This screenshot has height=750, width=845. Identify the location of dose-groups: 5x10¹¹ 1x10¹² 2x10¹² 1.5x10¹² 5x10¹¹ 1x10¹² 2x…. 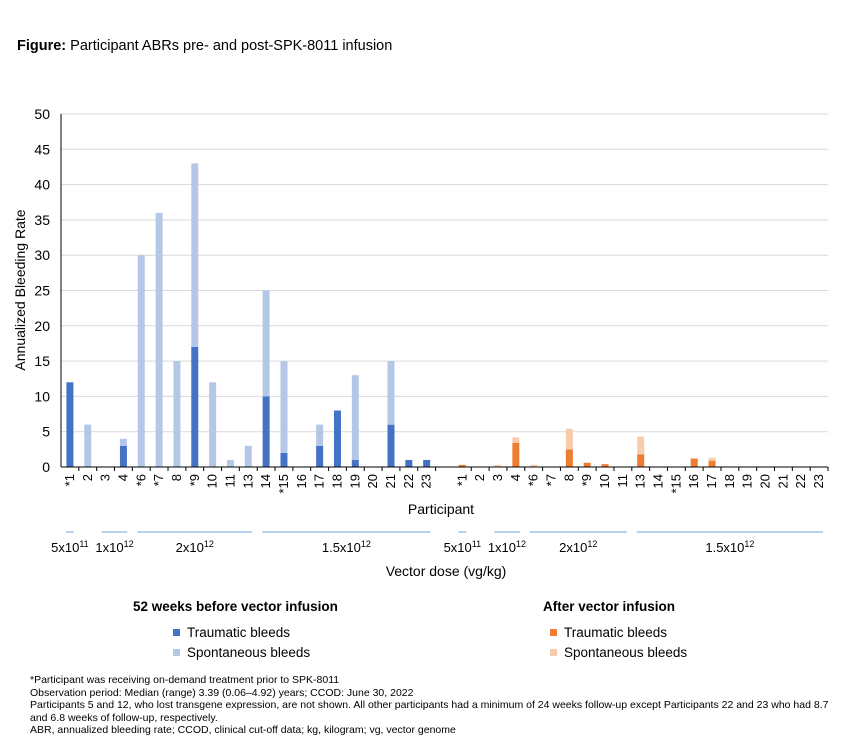
(437, 543).